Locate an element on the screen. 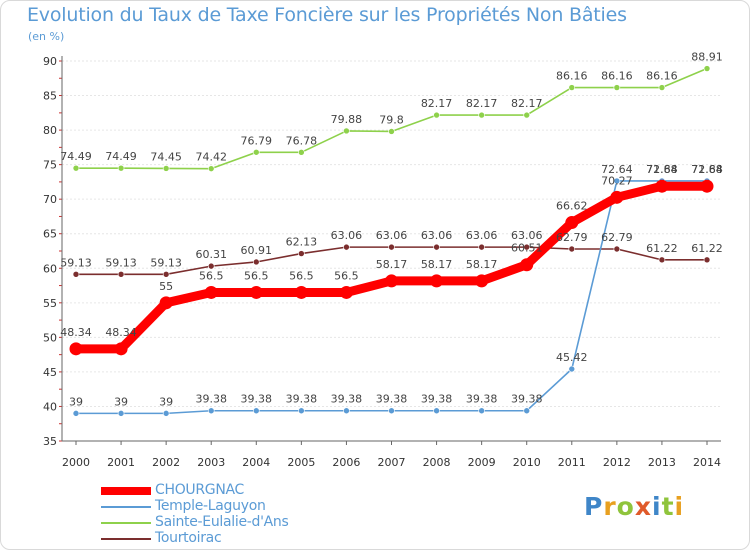  data-label: 60.31 is located at coordinates (211, 254).